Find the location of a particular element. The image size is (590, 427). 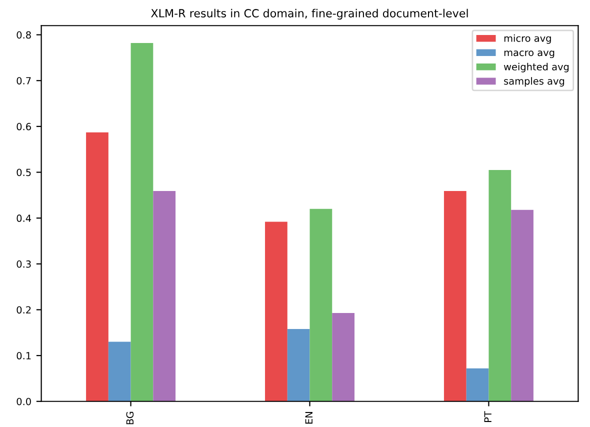

legend-label: micro avg is located at coordinates (527, 39).